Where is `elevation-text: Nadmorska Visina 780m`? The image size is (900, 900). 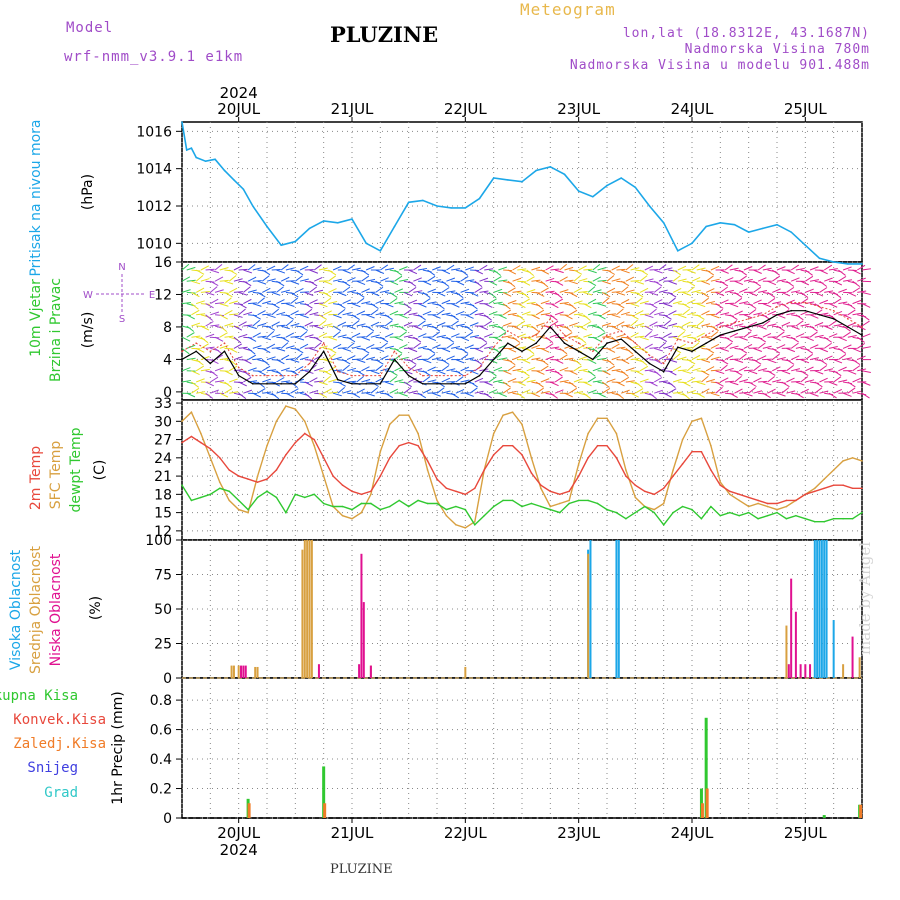
elevation-text: Nadmorska Visina 780m is located at coordinates (777, 49).